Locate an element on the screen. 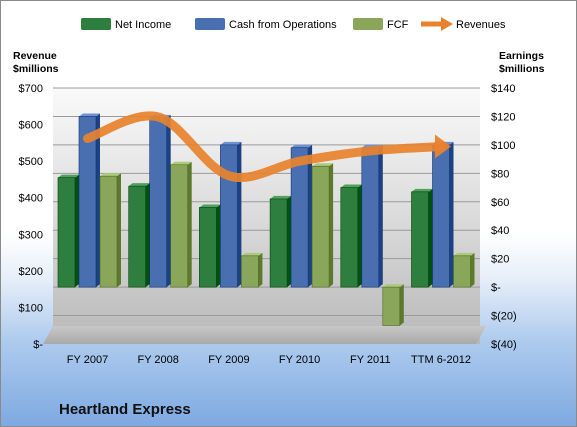  legend-swatch-fcf is located at coordinates (368, 24).